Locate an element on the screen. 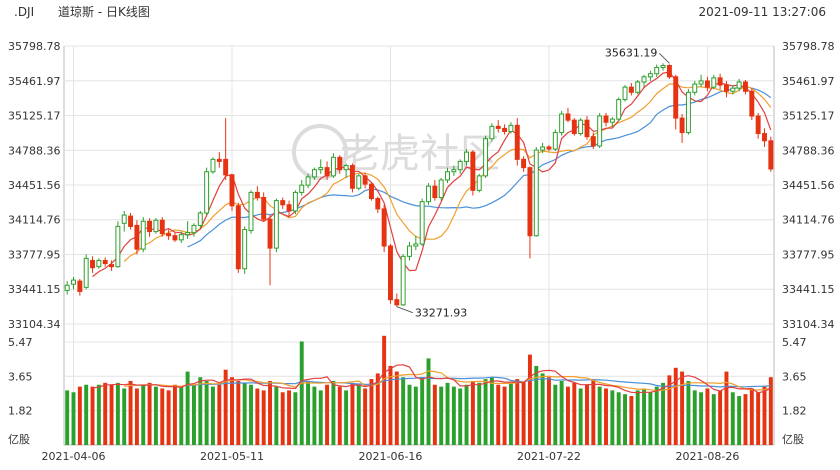 This screenshot has width=840, height=470. volume-average-lines is located at coordinates (432, 379).